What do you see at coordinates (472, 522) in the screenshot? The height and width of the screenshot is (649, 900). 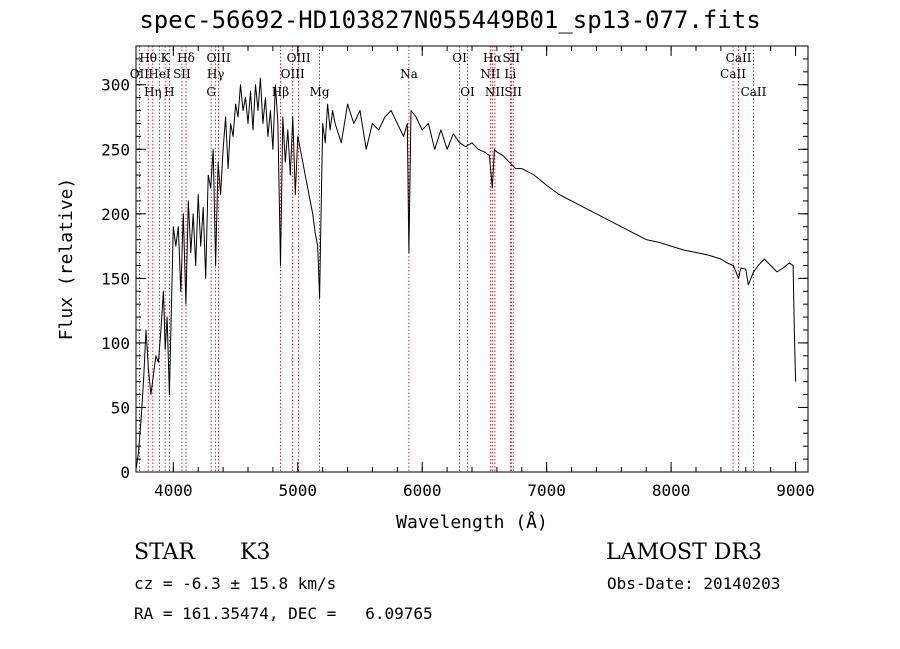 I see `x-axis-label: Wavelength (Å)` at bounding box center [472, 522].